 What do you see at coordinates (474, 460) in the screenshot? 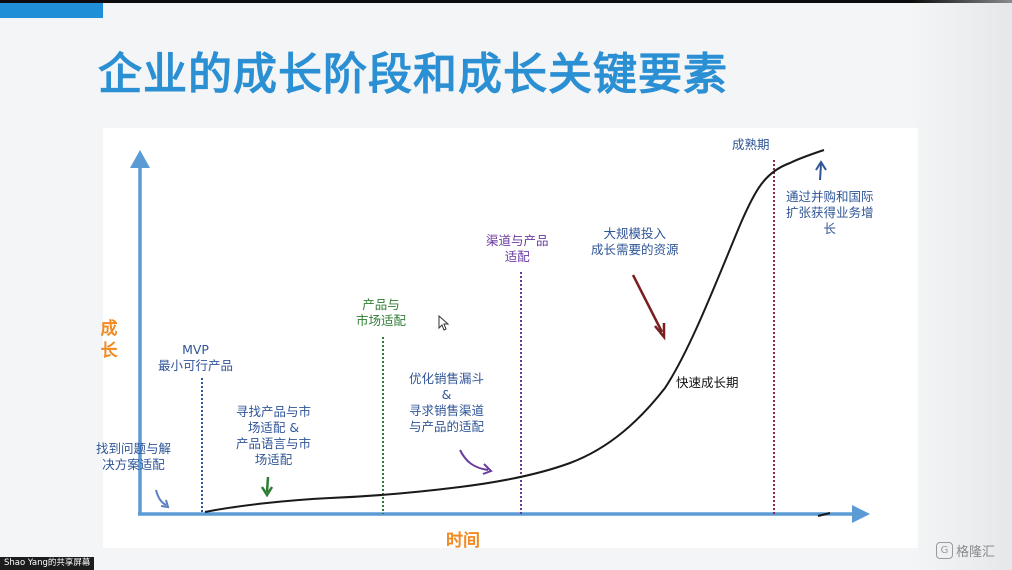
I see `arrow-icon-funnel` at bounding box center [474, 460].